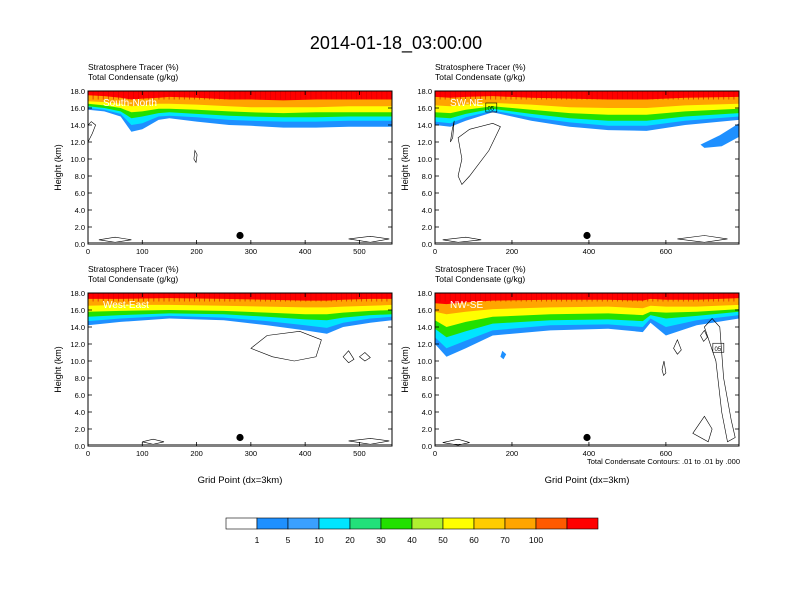 Image resolution: width=792 pixels, height=612 pixels. I want to click on colorbar-label: 10, so click(319, 540).